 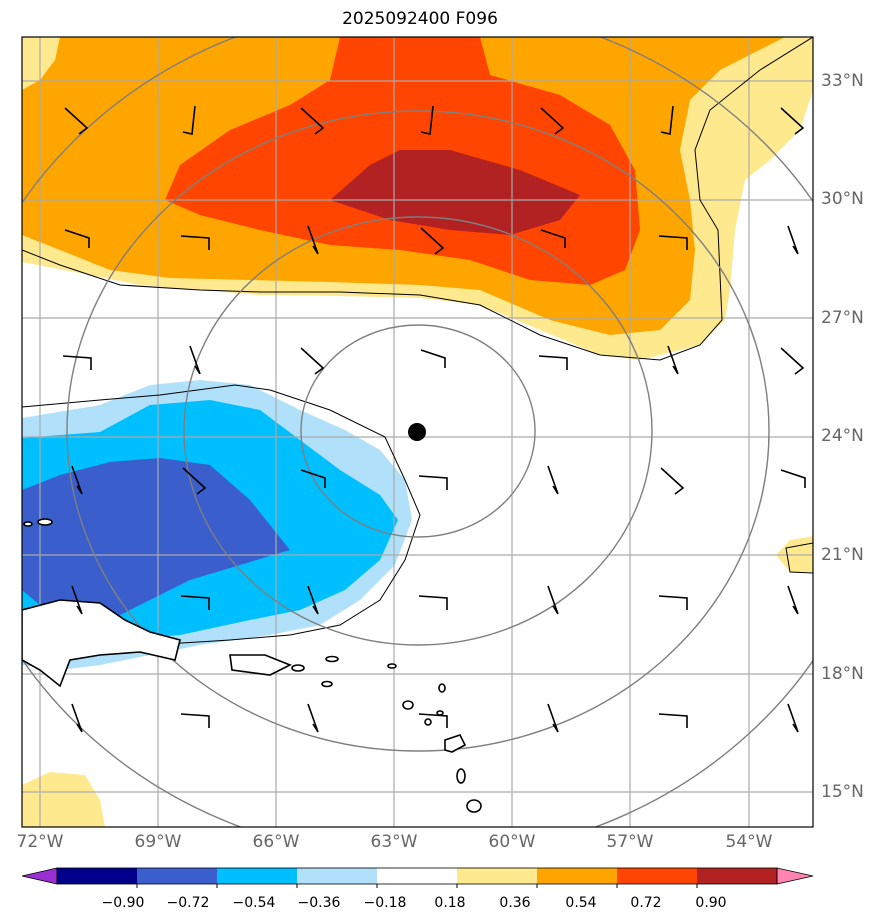 What do you see at coordinates (842, 81) in the screenshot?
I see `lat-label: 33°N` at bounding box center [842, 81].